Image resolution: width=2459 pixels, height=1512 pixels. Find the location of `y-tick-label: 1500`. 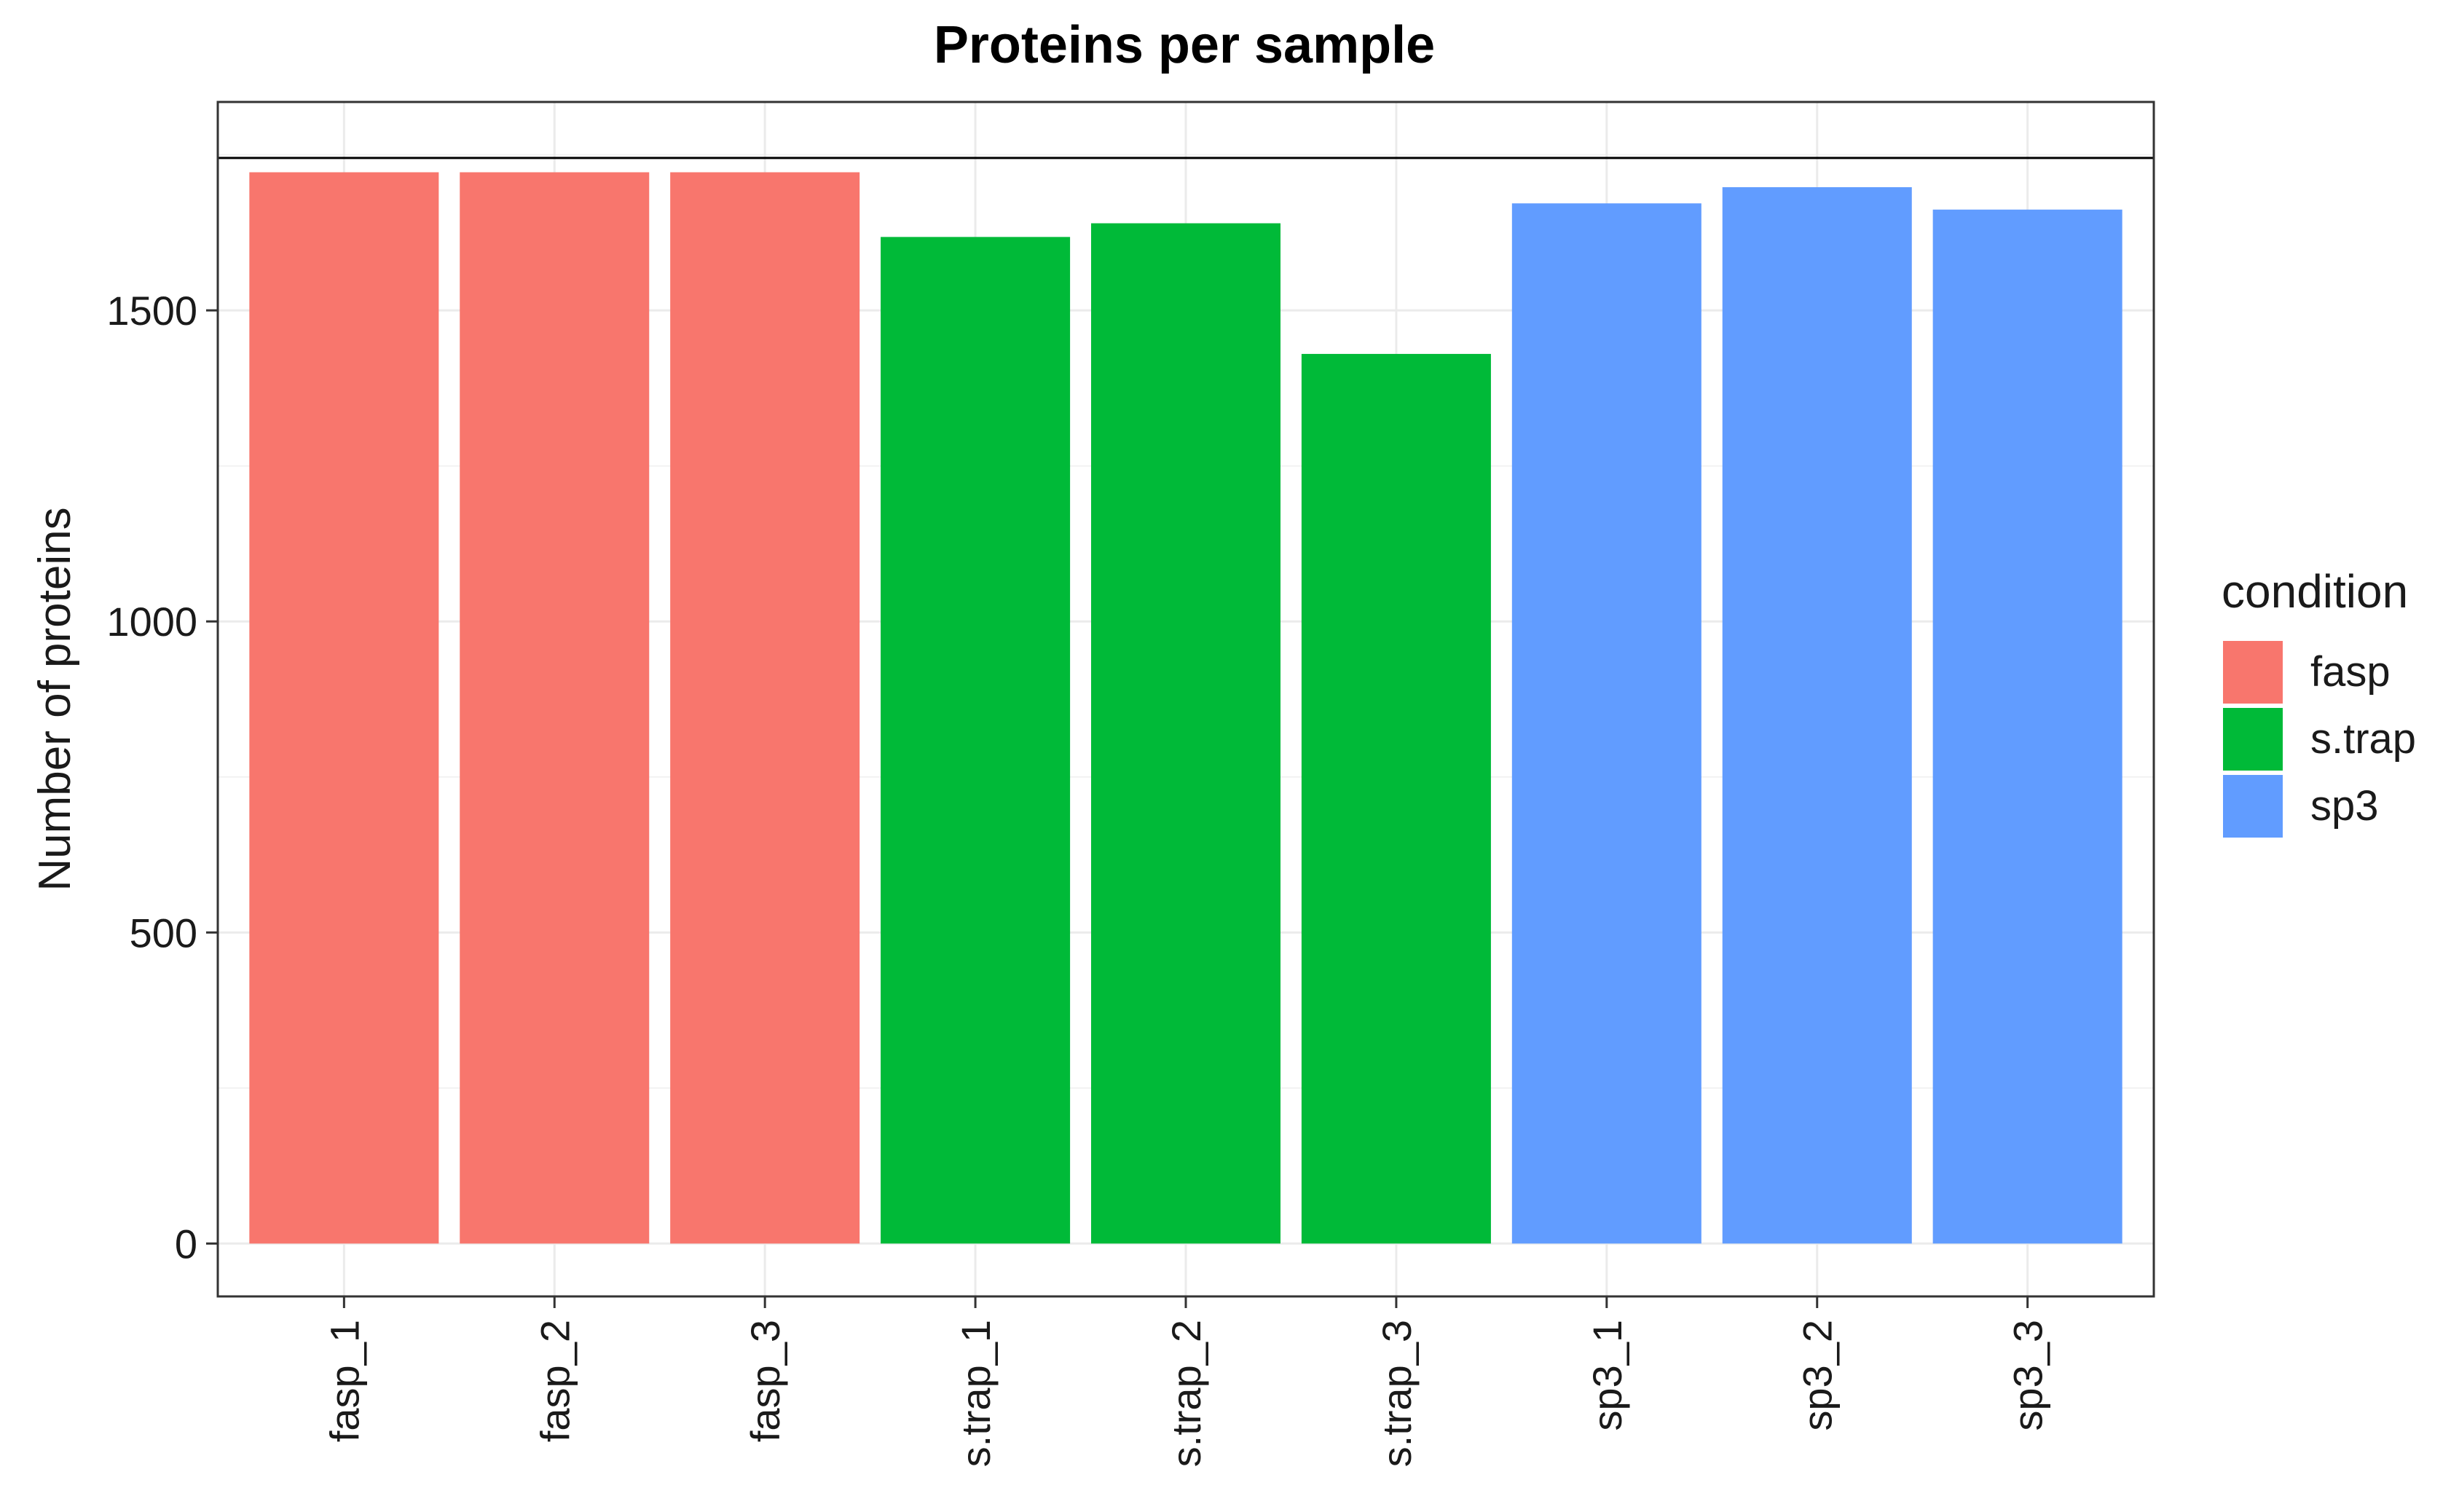

y-tick-label: 1500 is located at coordinates (151, 311).